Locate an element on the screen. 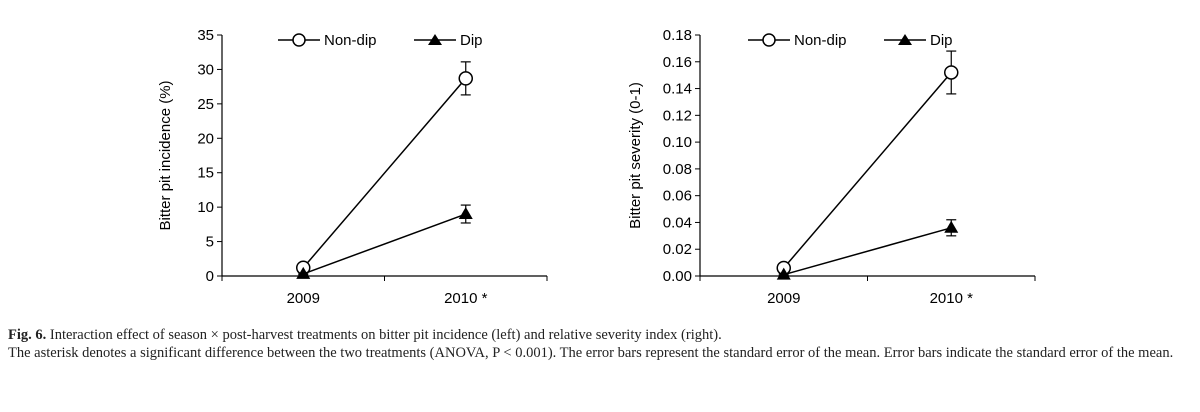 The image size is (1200, 412). y-axis-label: Bitter pit incidence (%) is located at coordinates (165, 155).